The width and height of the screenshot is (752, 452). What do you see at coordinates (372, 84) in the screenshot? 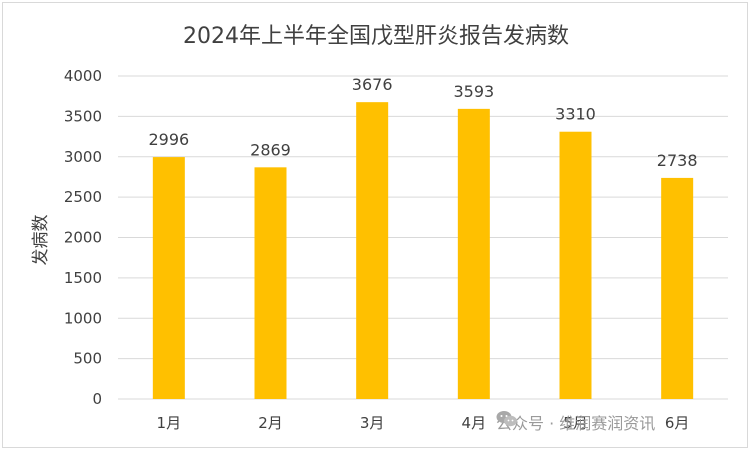
I see `data-label: 3676` at bounding box center [372, 84].